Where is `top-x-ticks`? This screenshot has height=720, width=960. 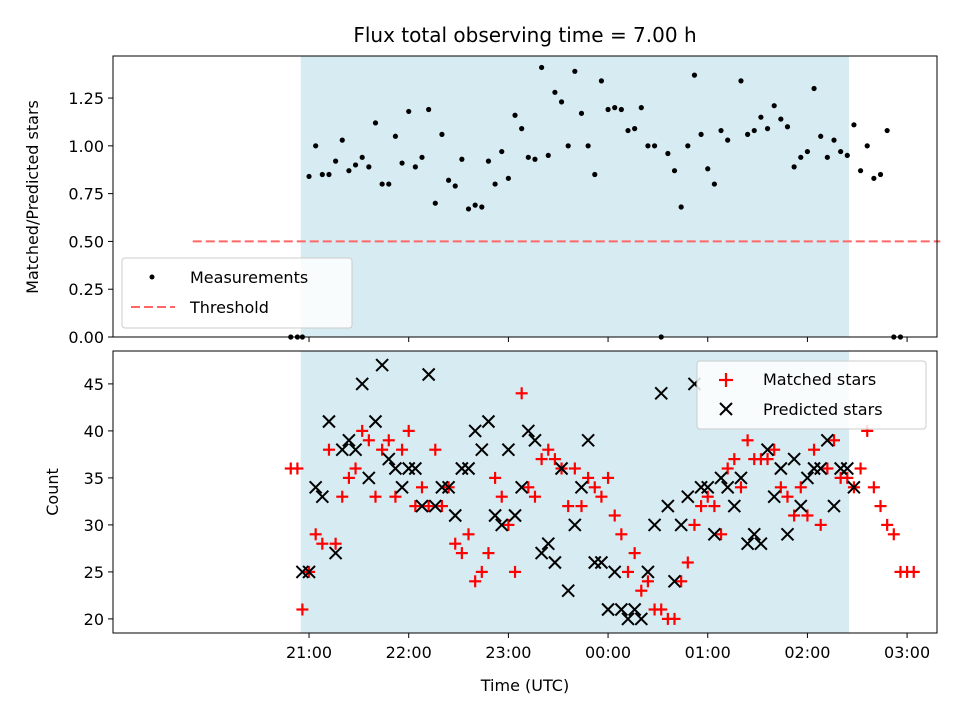
top-x-ticks is located at coordinates (608, 339).